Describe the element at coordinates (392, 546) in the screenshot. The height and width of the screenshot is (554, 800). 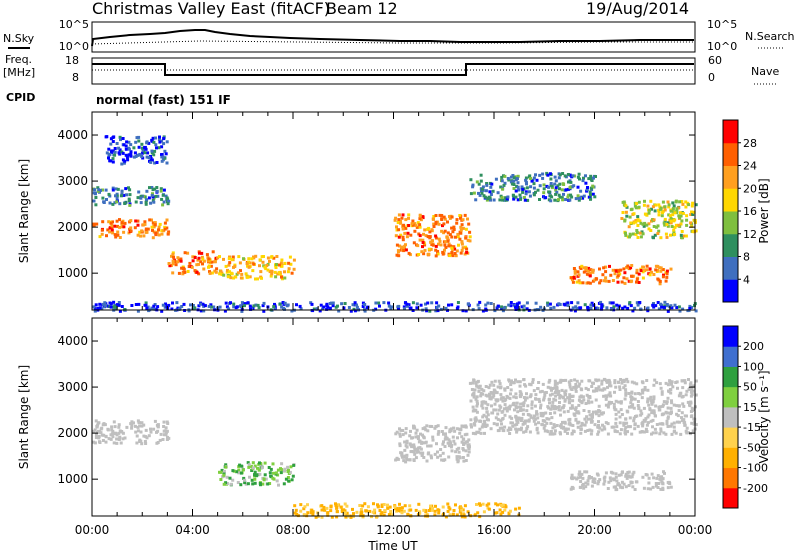
I see `time-axis-label: Time UT` at that location.